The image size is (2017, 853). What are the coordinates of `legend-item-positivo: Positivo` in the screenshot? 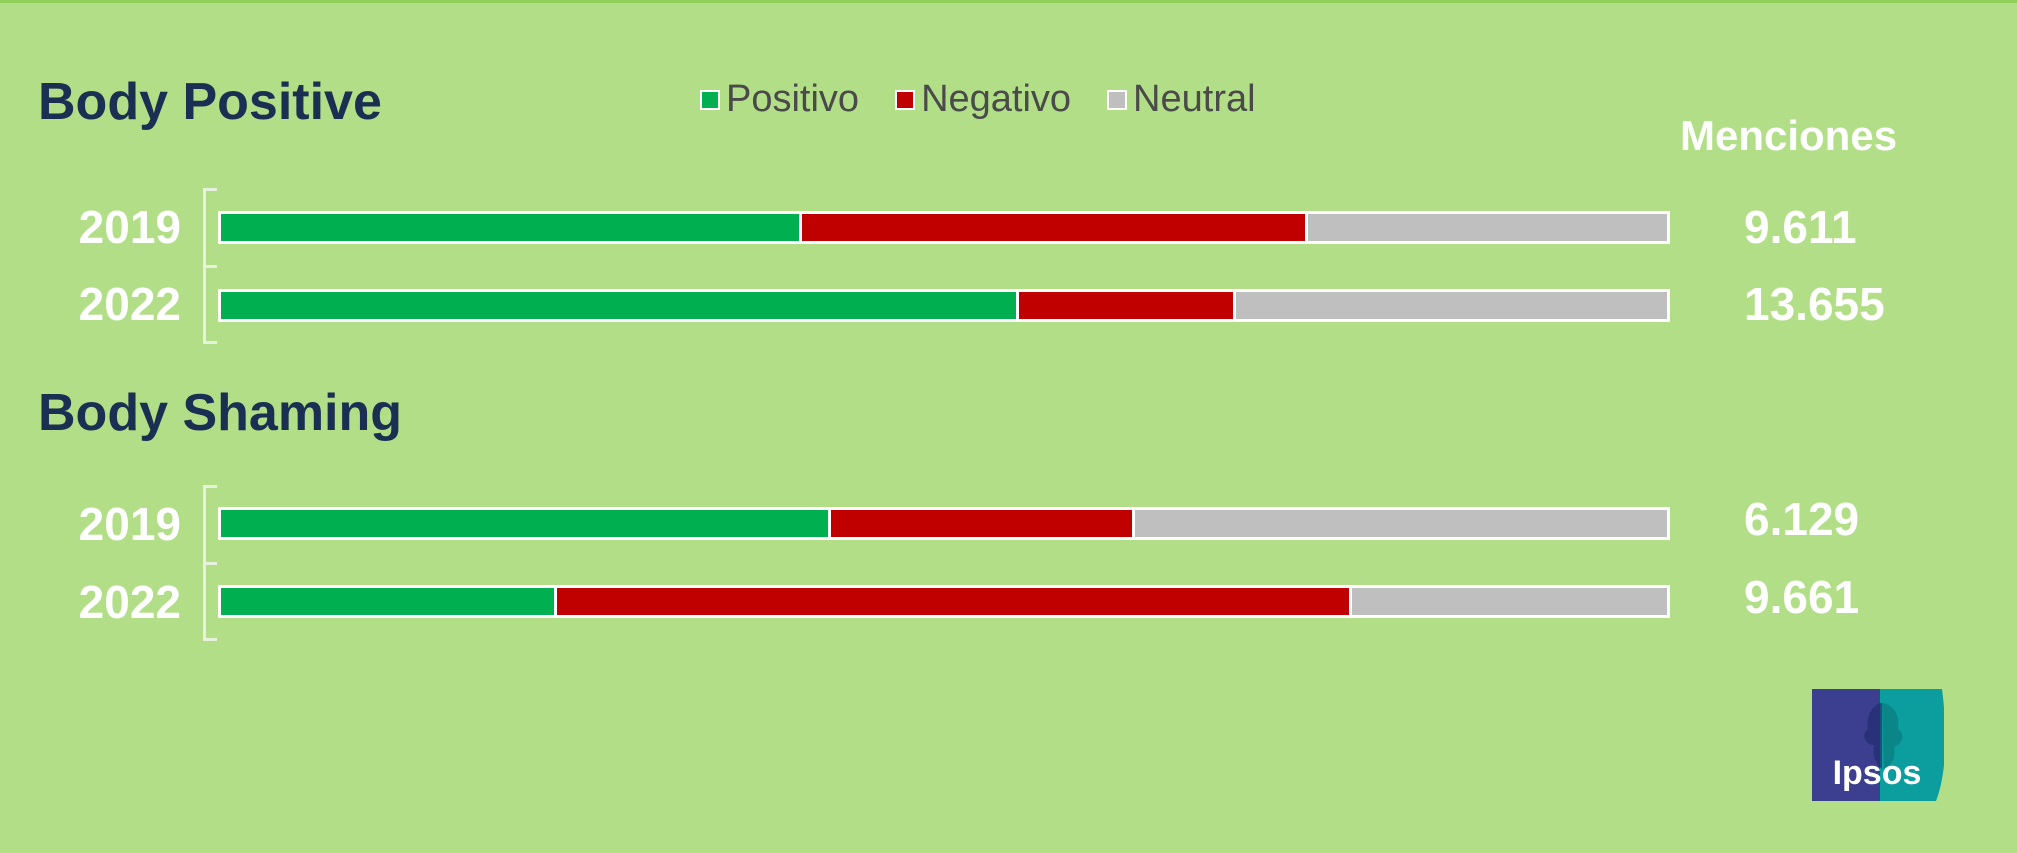 It's located at (779, 99).